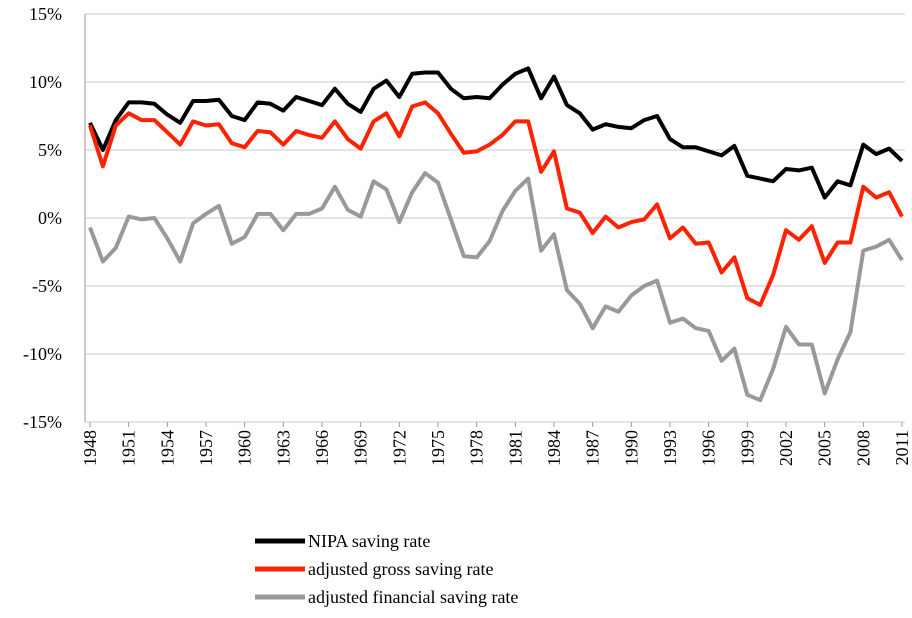  I want to click on x-tick-label: 1960, so click(245, 448).